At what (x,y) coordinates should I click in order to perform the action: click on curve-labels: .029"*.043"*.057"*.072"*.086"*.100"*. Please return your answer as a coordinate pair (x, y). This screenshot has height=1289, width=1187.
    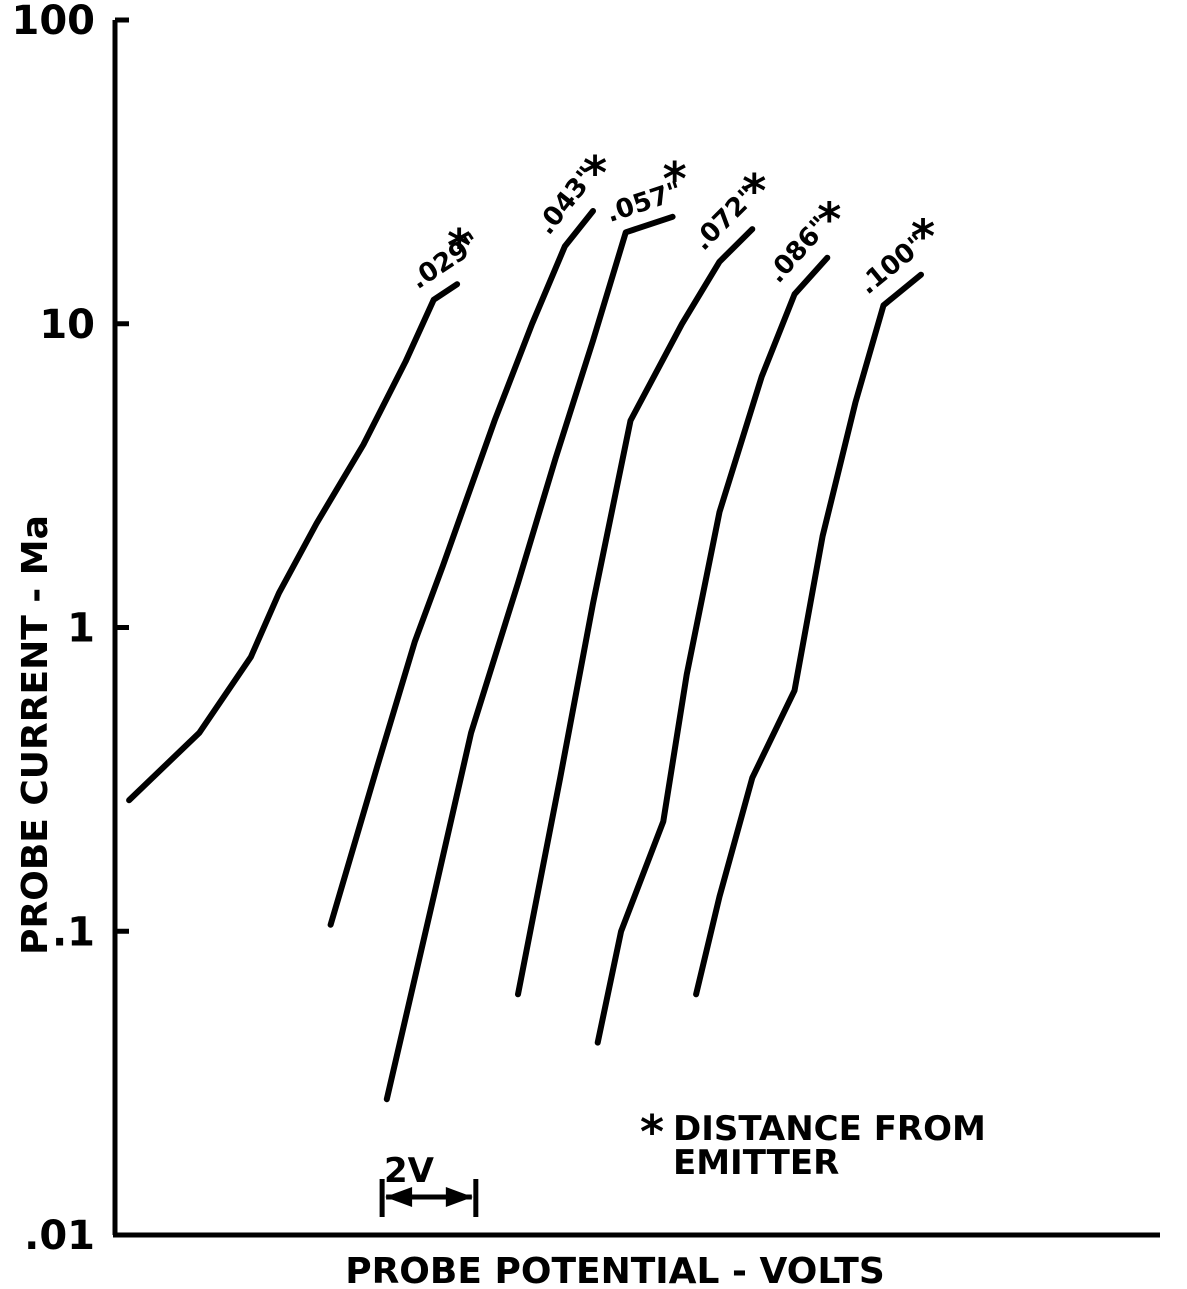
    Looking at the image, I should click on (670, 223).